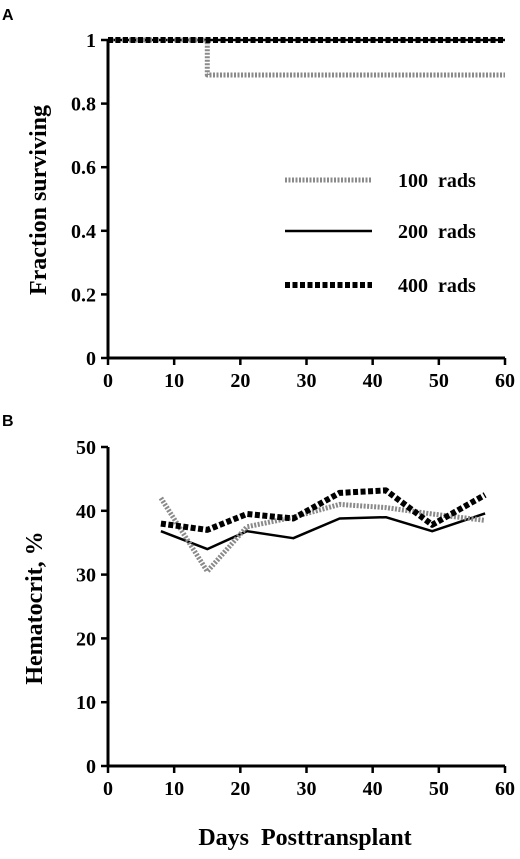 The height and width of the screenshot is (859, 520). I want to click on panel-a-y-tick-label: 0.4, so click(83, 232).